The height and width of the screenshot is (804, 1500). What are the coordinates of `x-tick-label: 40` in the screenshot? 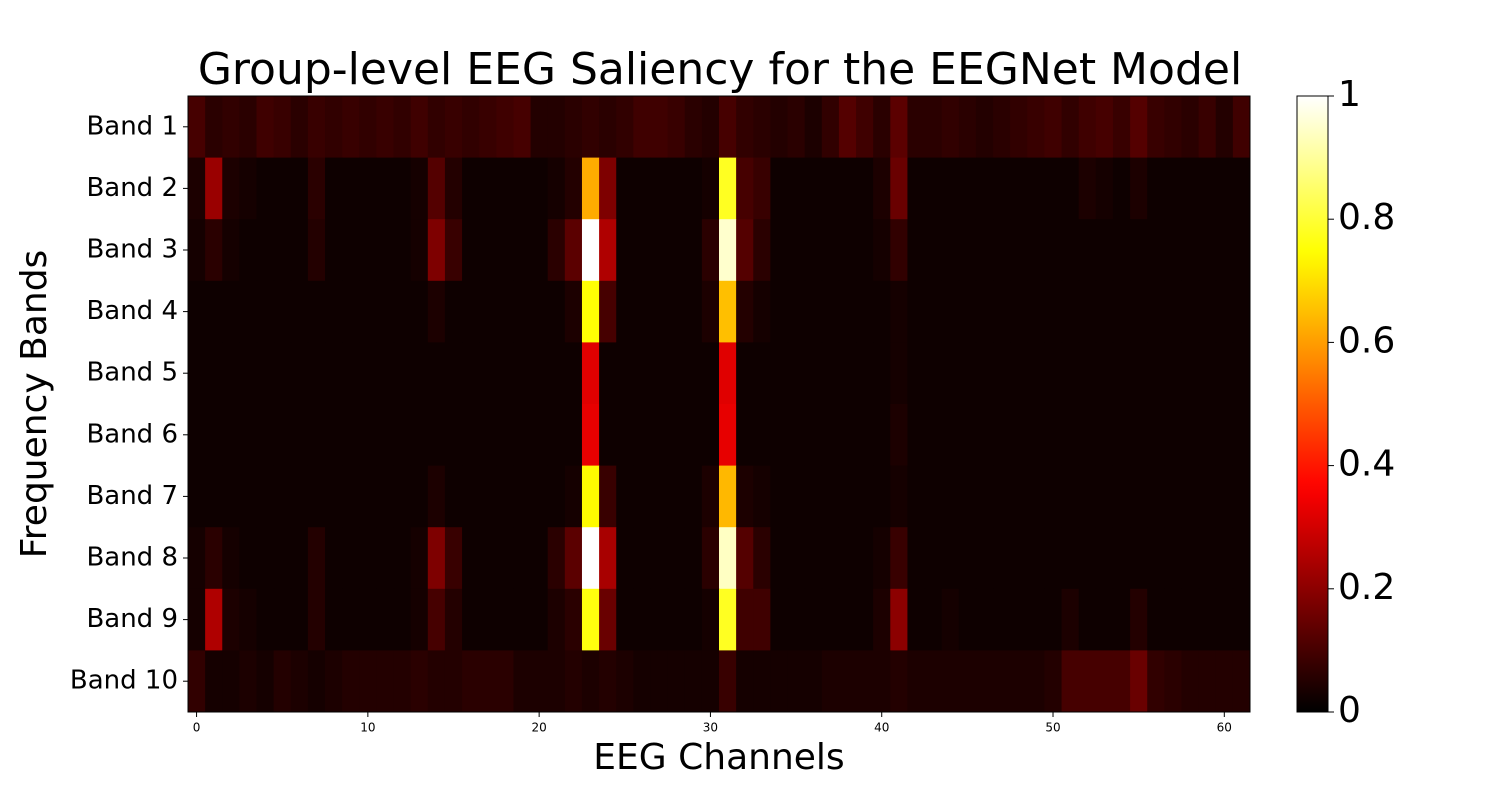 It's located at (881, 728).